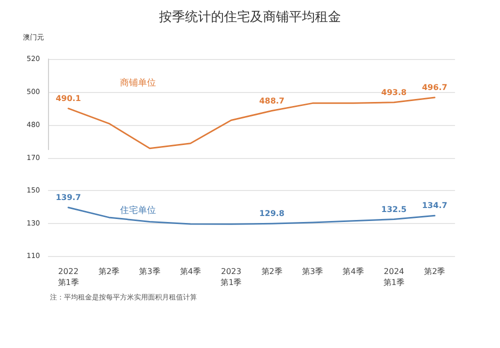 This screenshot has width=500, height=348. Describe the element at coordinates (272, 101) in the screenshot. I see `data-label: 488.7` at that location.